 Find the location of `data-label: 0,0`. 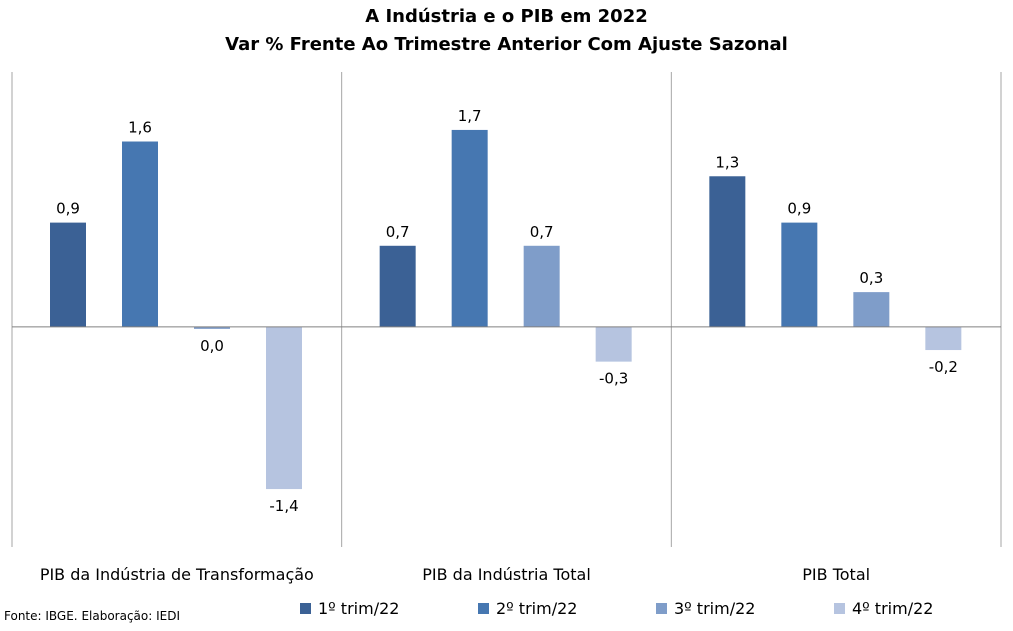

data-label: 0,0 is located at coordinates (212, 346).